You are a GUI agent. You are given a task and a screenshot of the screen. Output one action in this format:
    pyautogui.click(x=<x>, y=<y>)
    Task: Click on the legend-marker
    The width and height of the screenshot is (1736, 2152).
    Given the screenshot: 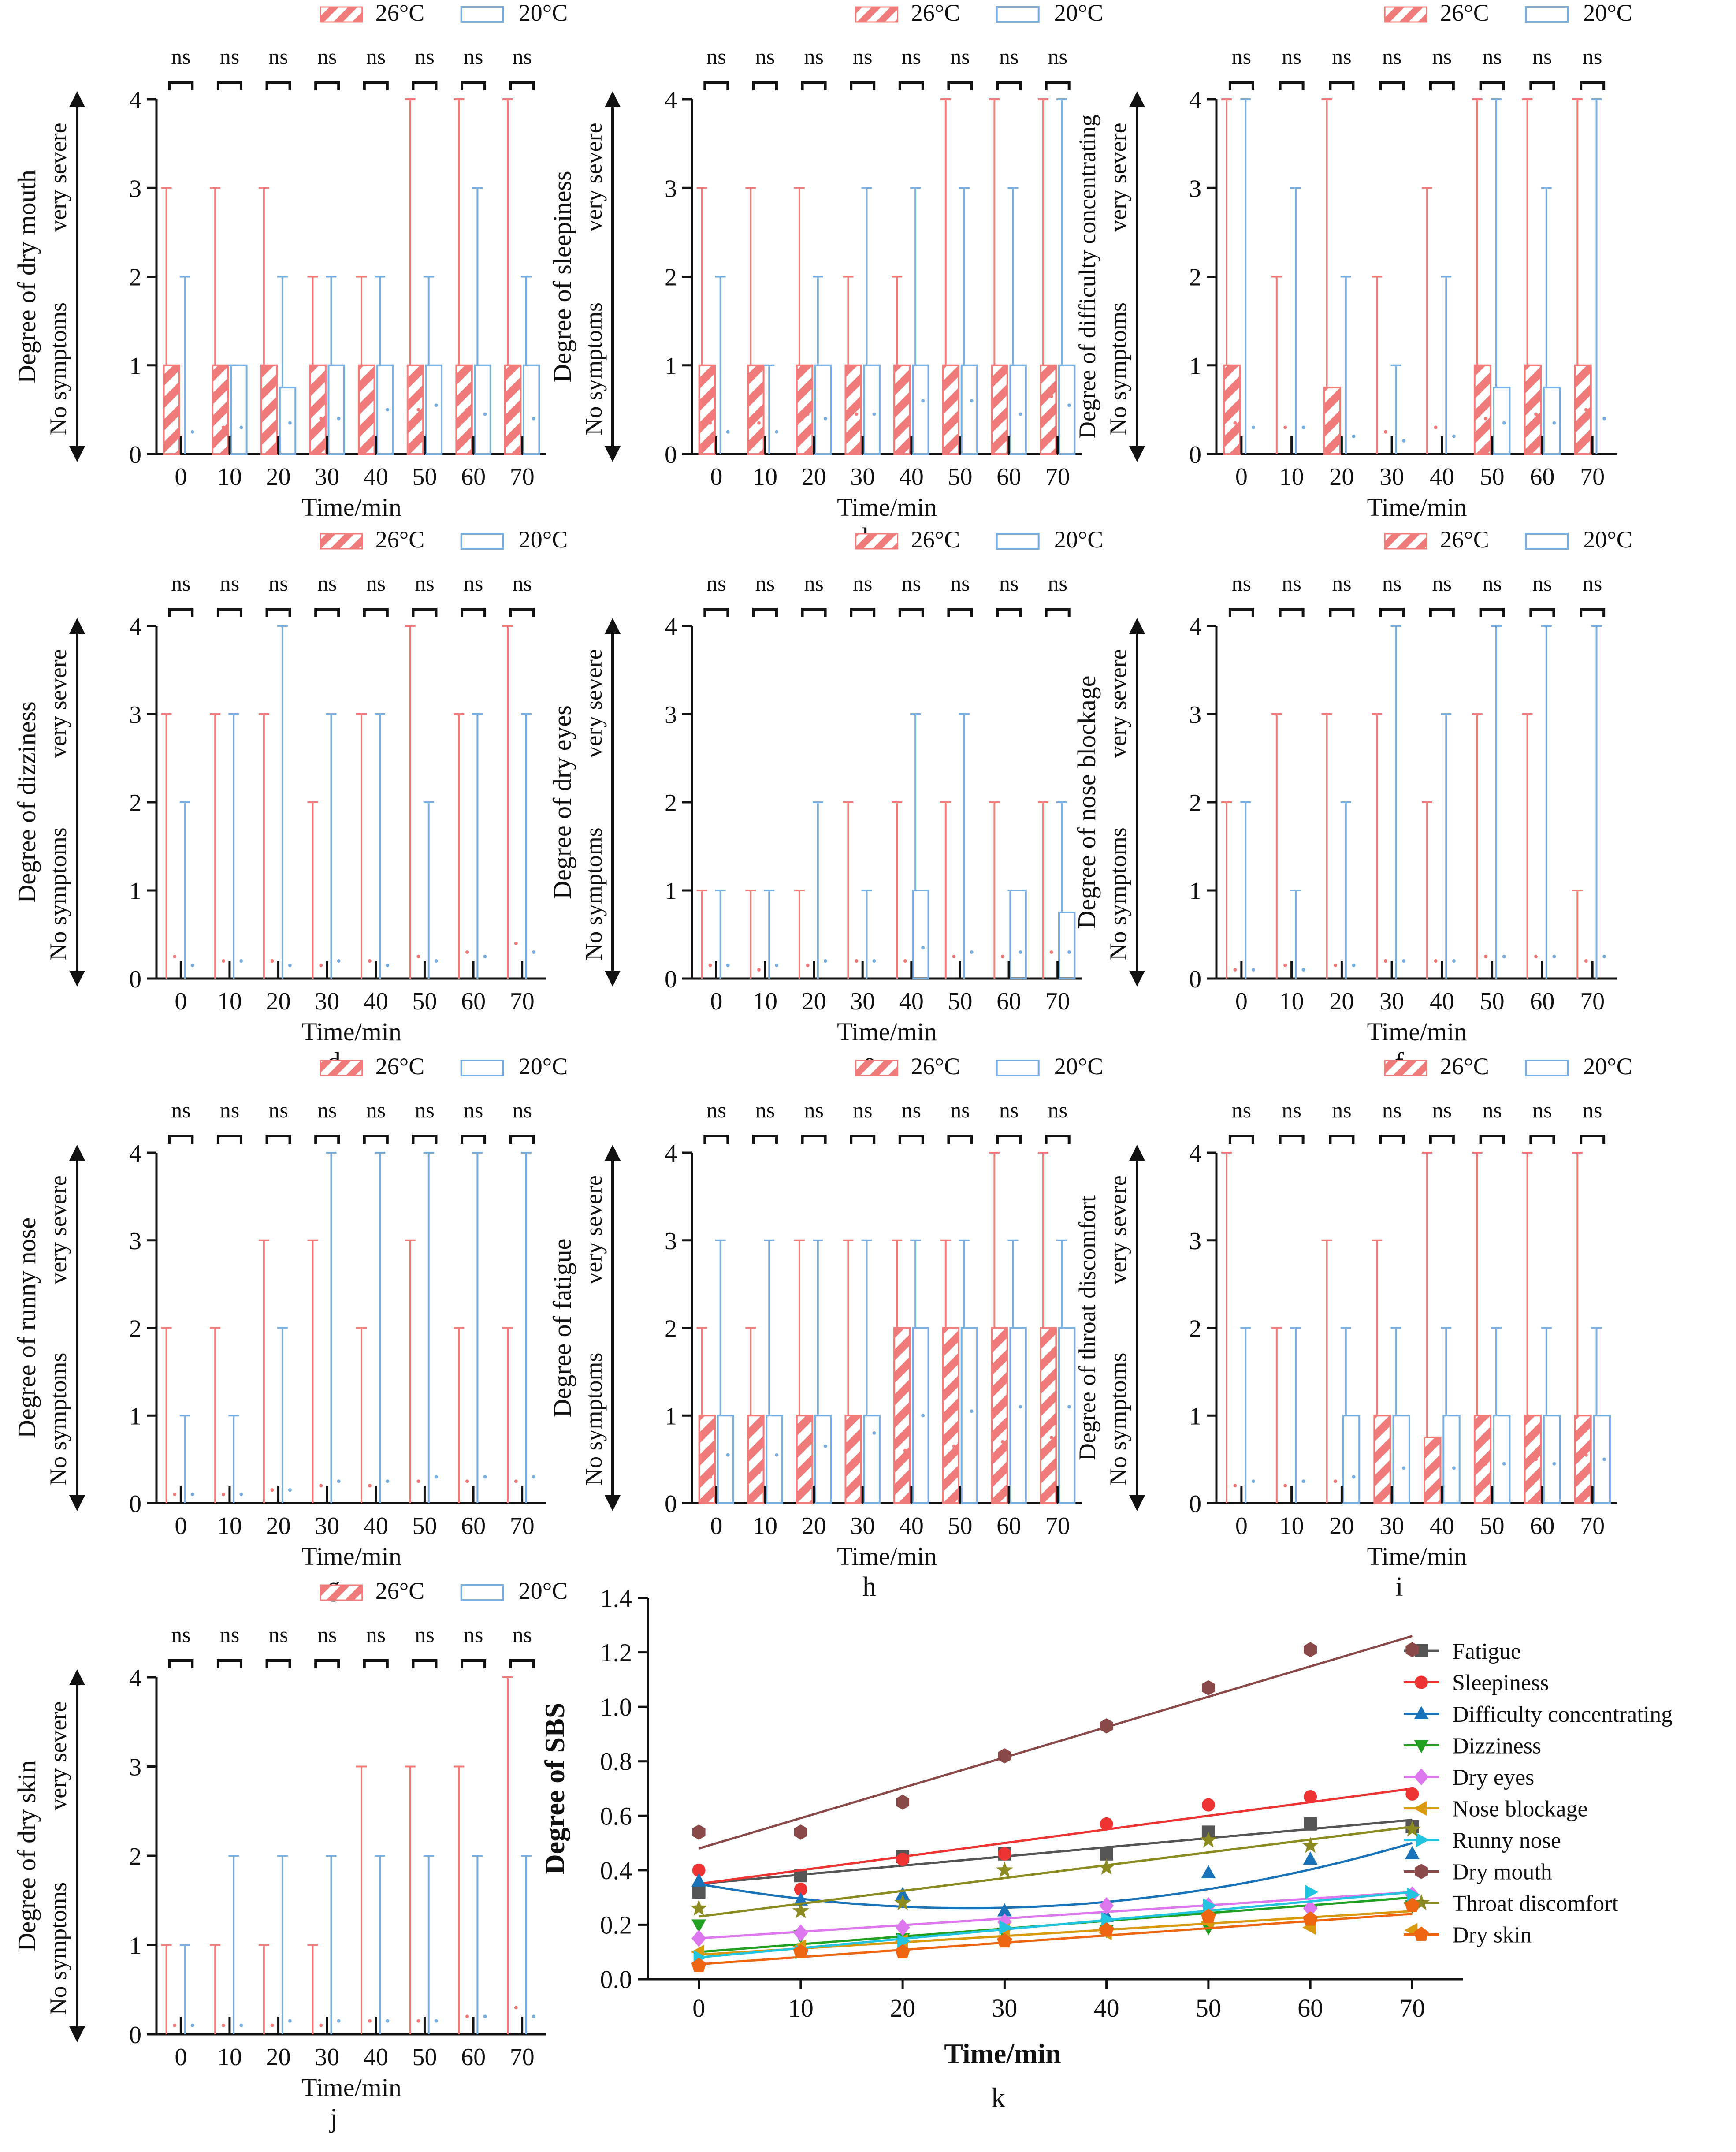 What is the action you would take?
    pyautogui.click(x=1421, y=1682)
    